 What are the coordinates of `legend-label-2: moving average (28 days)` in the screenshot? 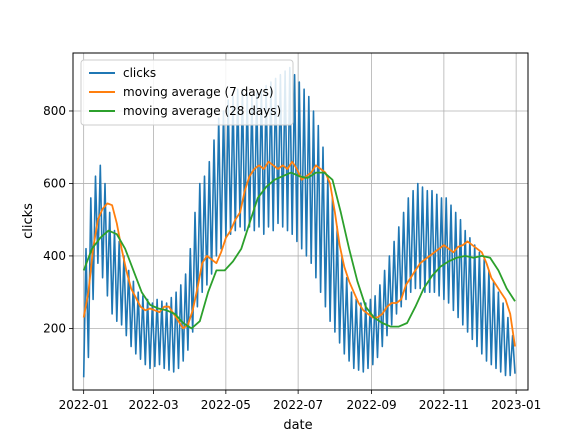 It's located at (202, 111).